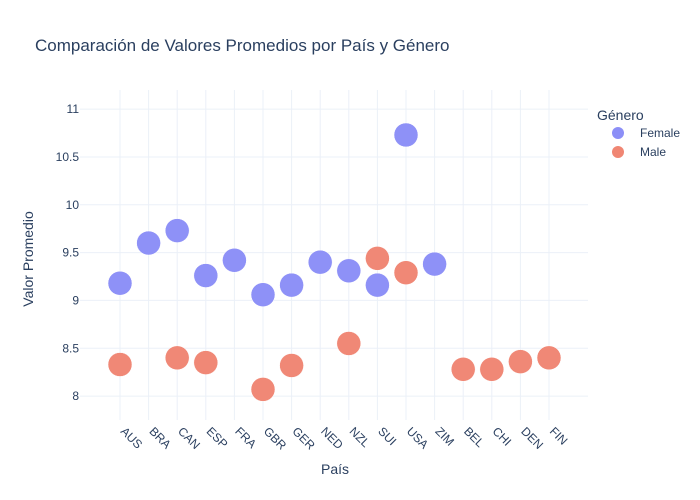 The height and width of the screenshot is (500, 700). I want to click on x-tick-label: USA, so click(417, 437).